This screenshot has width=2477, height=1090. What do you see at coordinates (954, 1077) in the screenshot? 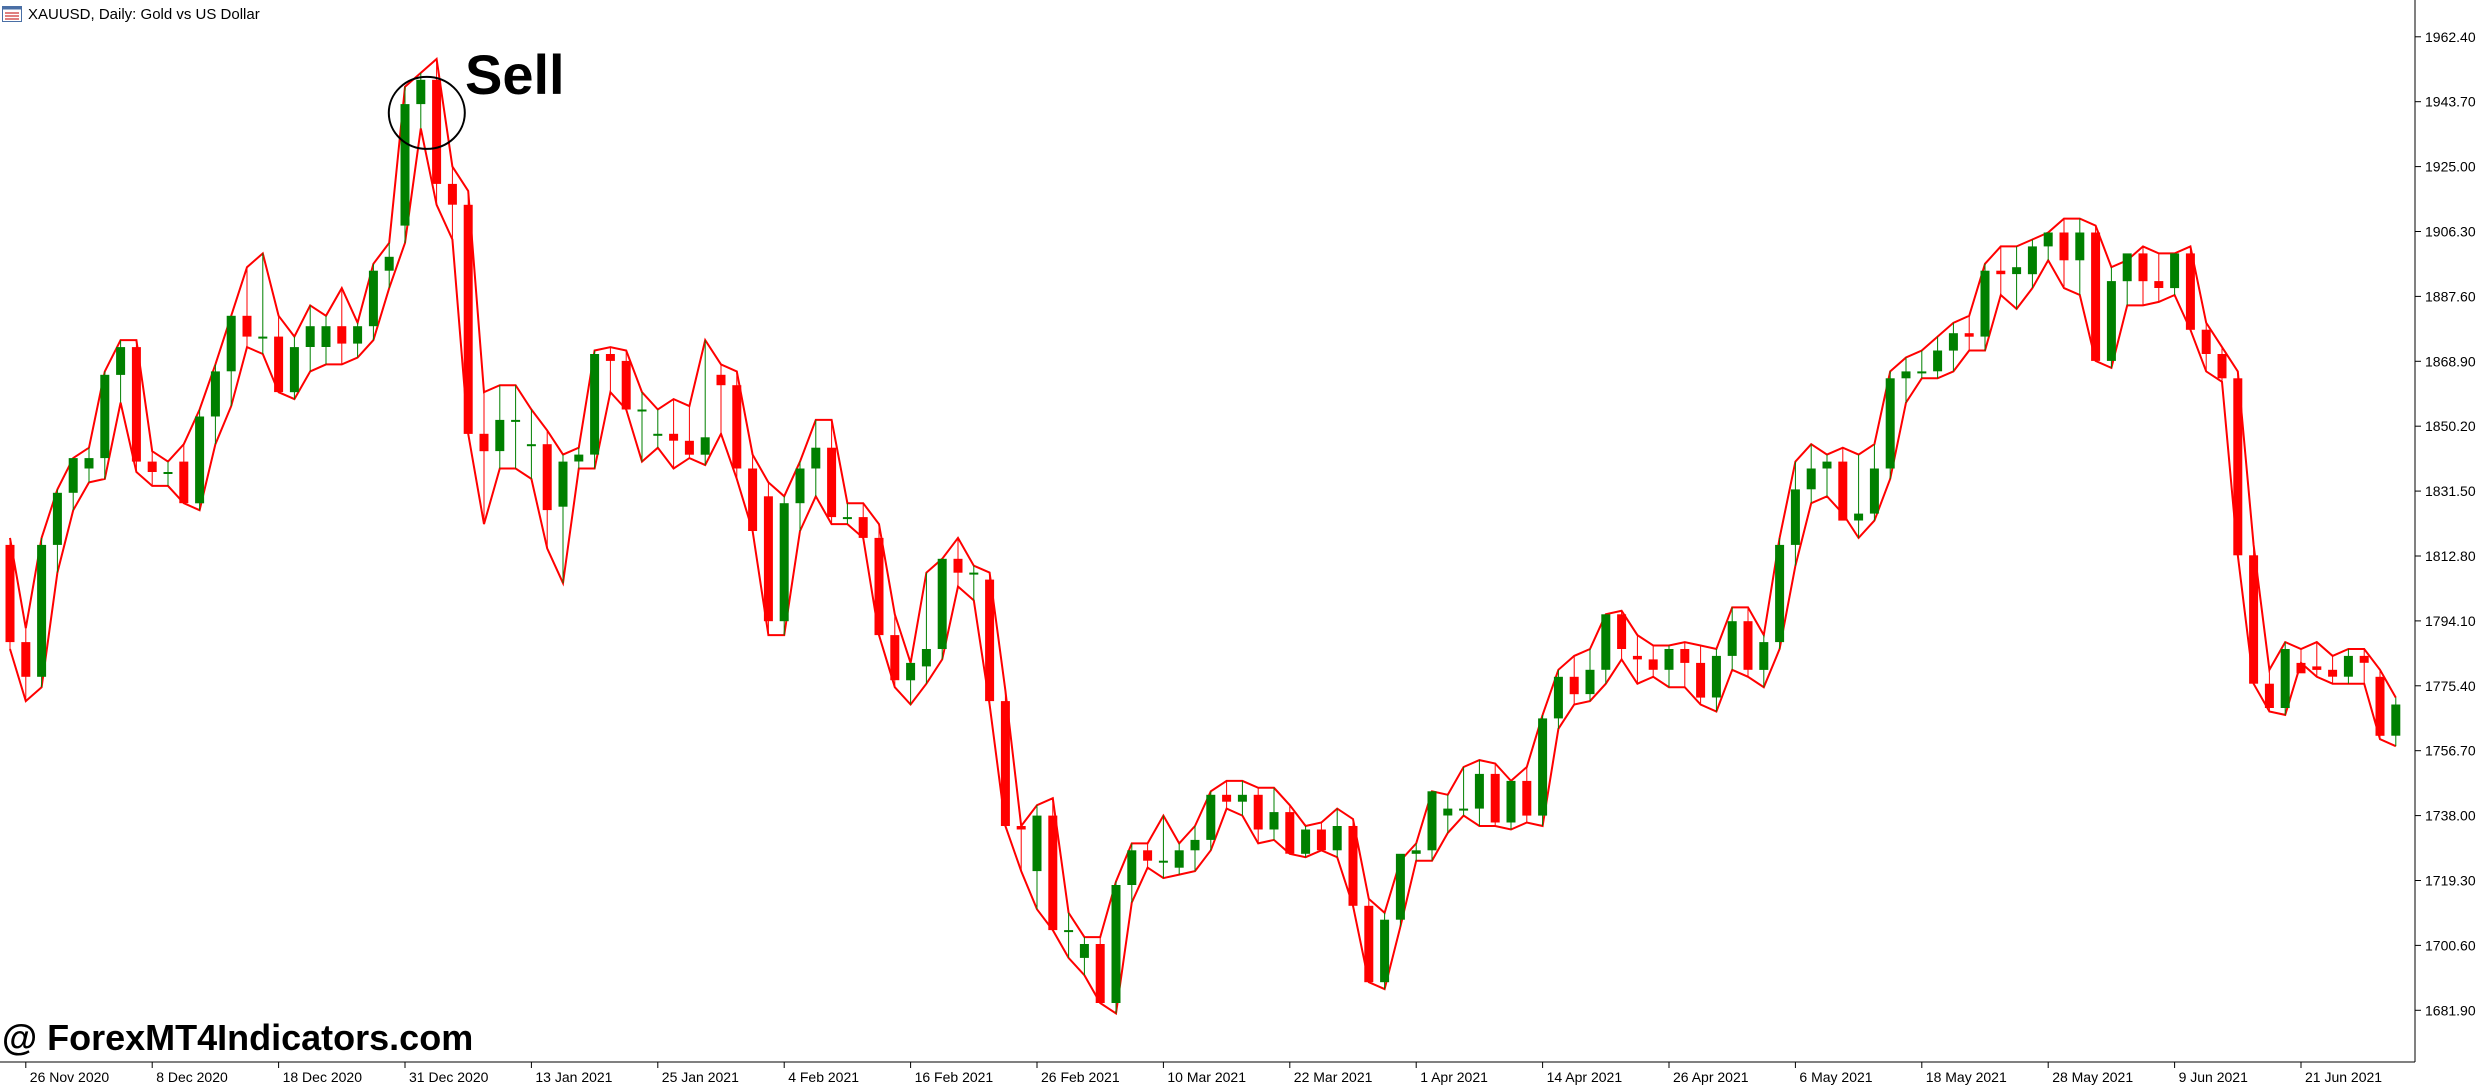
I see `time-tick-label: 16 Feb 2021` at bounding box center [954, 1077].